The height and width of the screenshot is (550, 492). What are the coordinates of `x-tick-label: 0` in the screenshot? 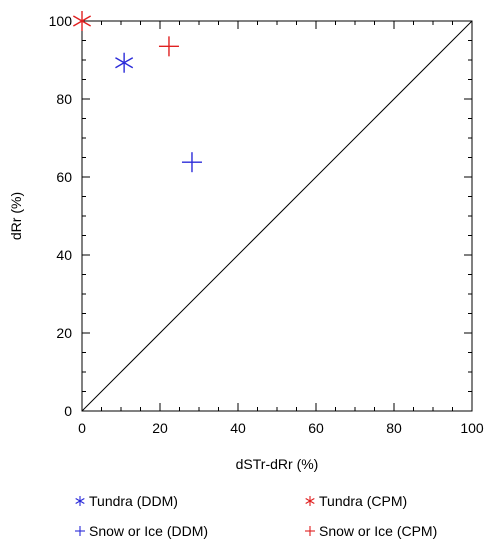 It's located at (82, 428).